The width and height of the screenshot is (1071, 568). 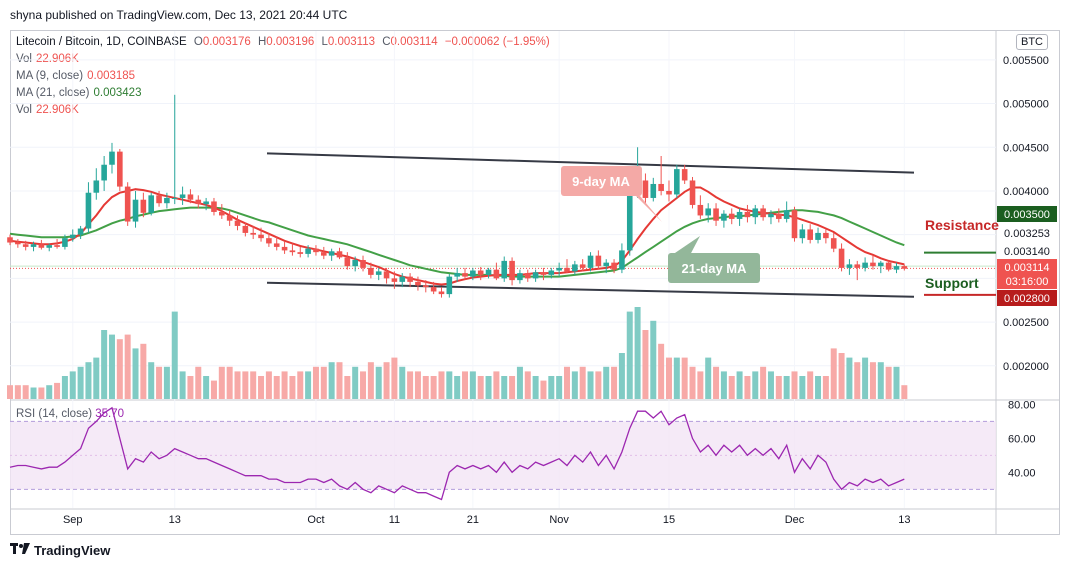 What do you see at coordinates (1032, 42) in the screenshot?
I see `currency-toggle-button: BTC` at bounding box center [1032, 42].